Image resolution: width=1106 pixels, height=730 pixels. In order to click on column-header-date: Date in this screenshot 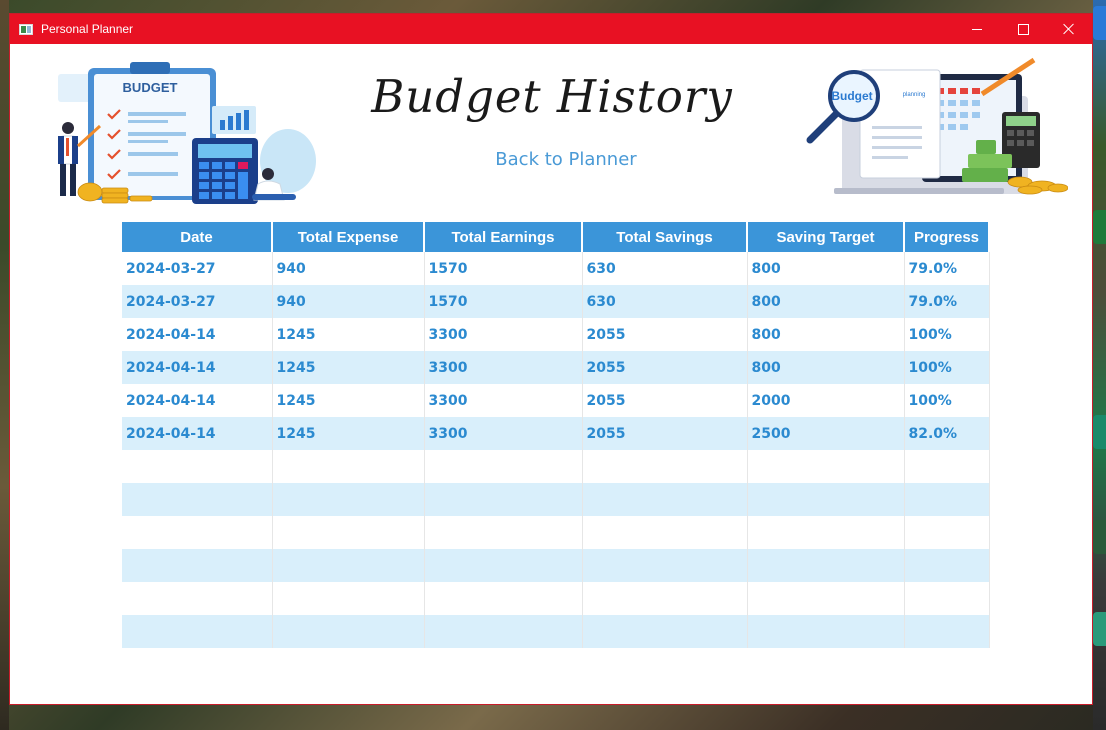, I will do `click(197, 237)`.